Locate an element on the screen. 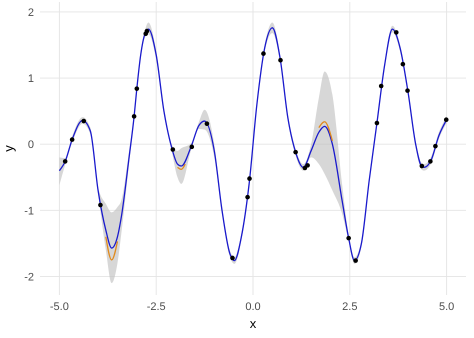 The image size is (474, 338). y-tick-label: 1 is located at coordinates (31, 79).